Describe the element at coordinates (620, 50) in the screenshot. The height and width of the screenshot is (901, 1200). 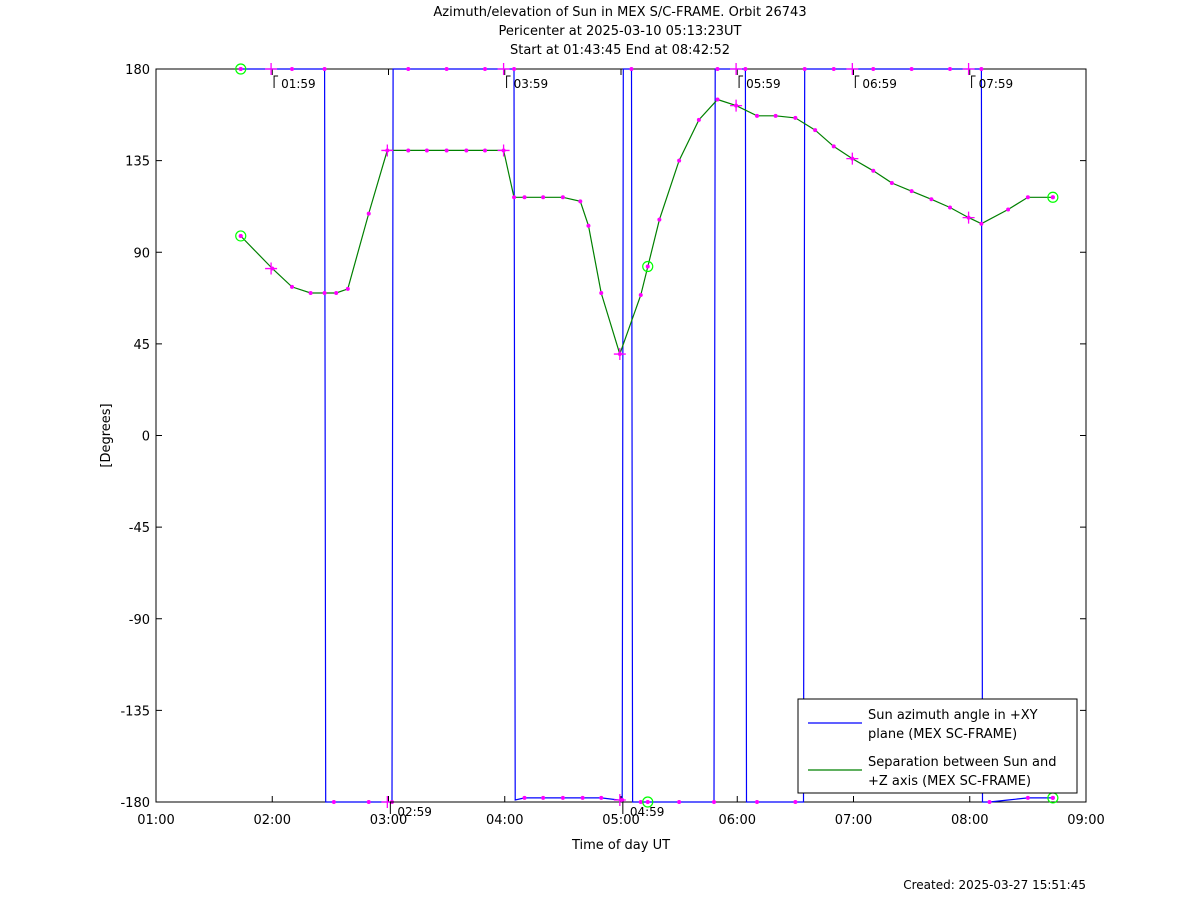
I see `chart-title-line-3: Start at 01:43:45 End at 08:42:52` at that location.